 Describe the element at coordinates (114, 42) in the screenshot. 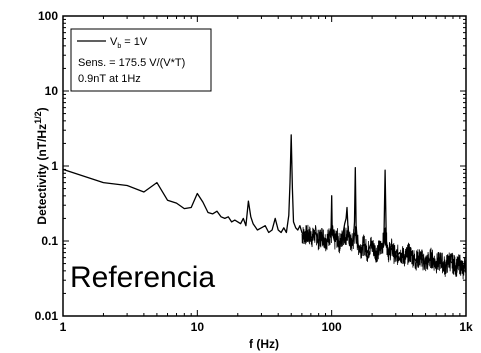

I see `legend-series-main: V` at that location.